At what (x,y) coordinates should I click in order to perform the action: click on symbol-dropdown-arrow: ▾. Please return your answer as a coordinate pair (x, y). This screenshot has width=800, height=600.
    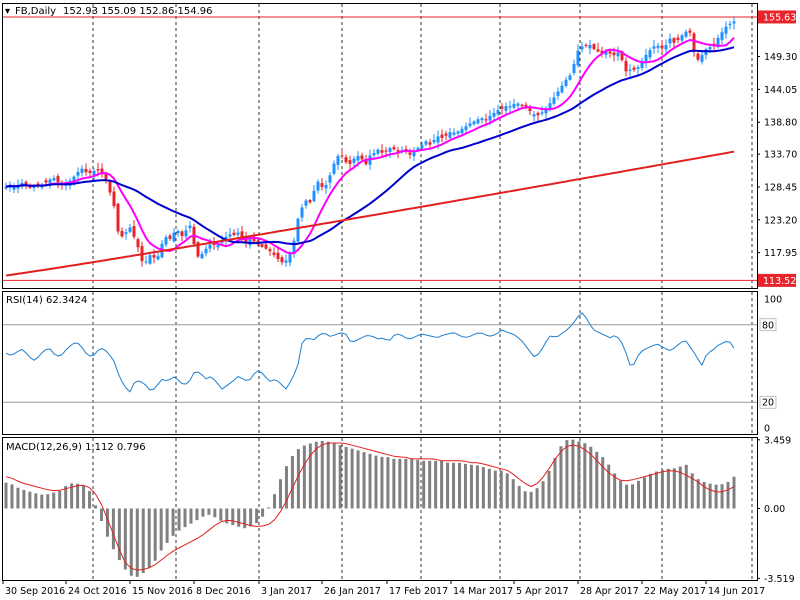
    Looking at the image, I should click on (7, 11).